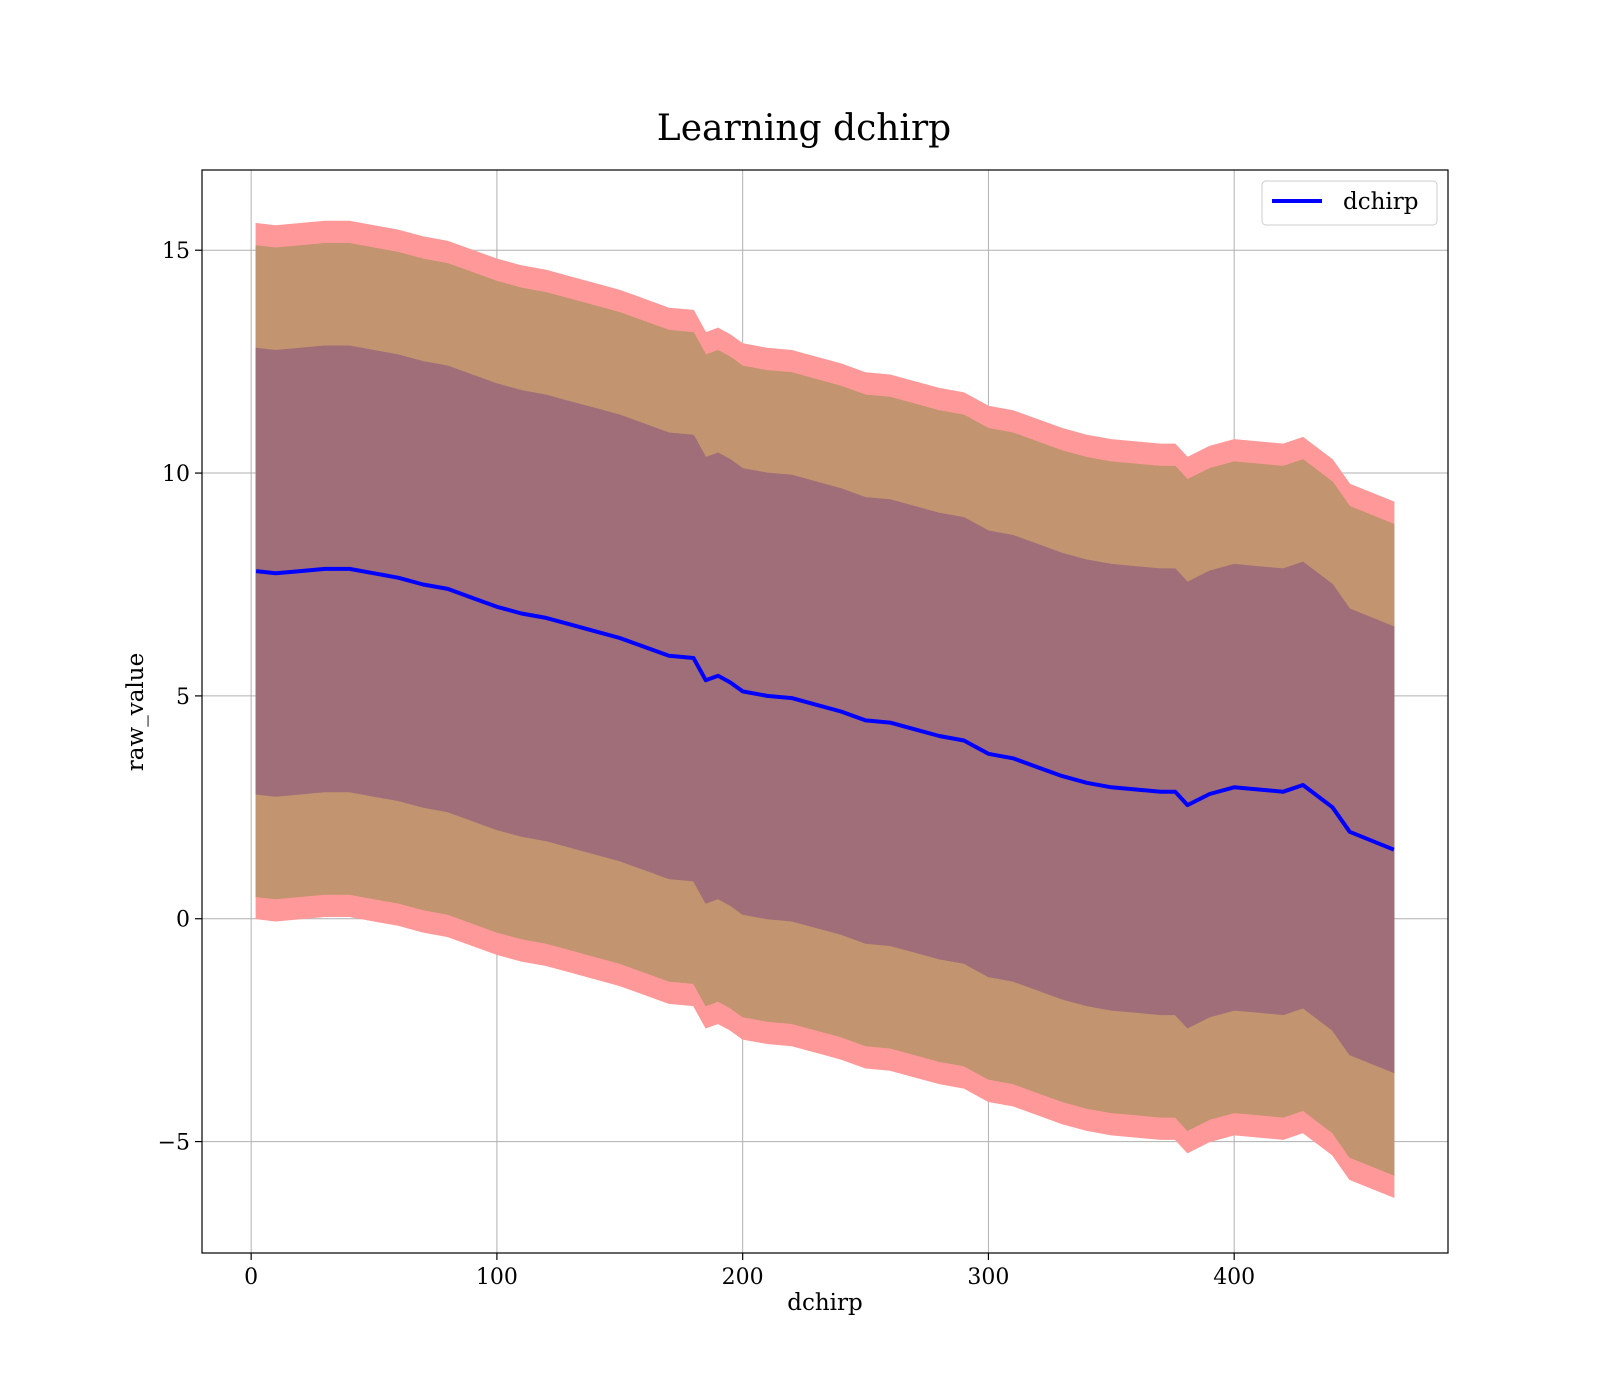 Image resolution: width=1600 pixels, height=1400 pixels. What do you see at coordinates (1381, 202) in the screenshot?
I see `legend-label-dchirp: dchirp` at bounding box center [1381, 202].